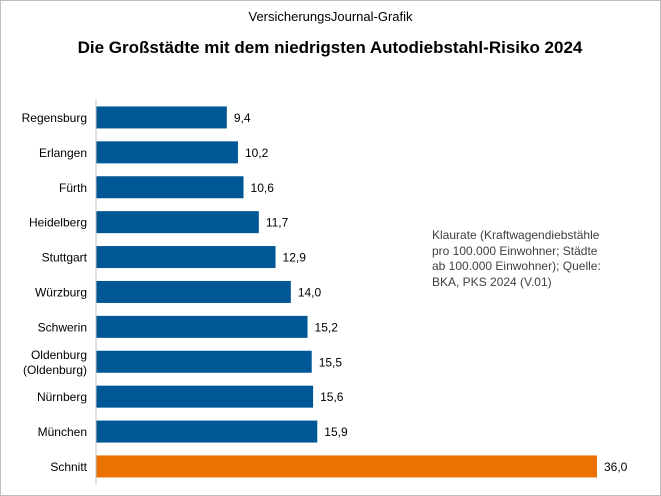 This screenshot has height=496, width=661. What do you see at coordinates (331, 362) in the screenshot?
I see `value-label-7: 15,5` at bounding box center [331, 362].